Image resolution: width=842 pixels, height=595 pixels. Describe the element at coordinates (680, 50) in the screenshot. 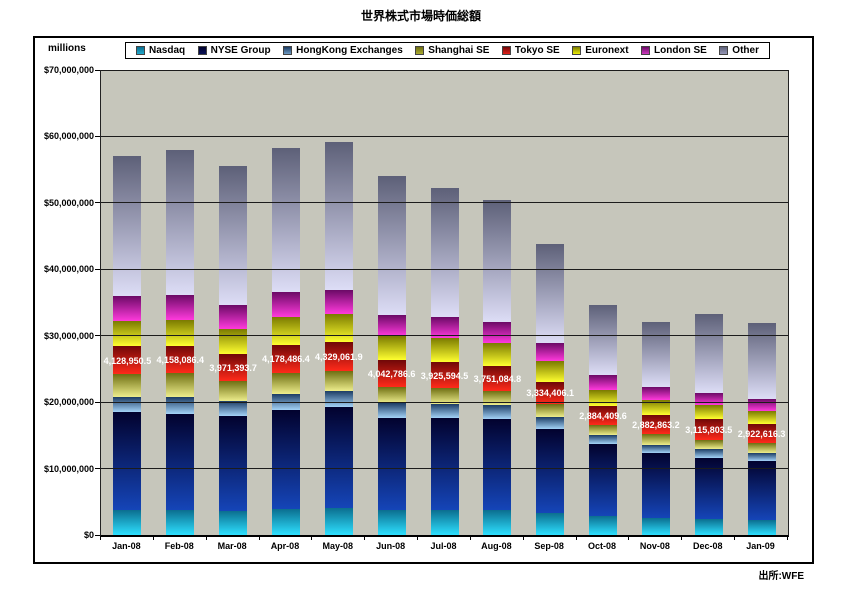

I see `legend-label: London SE` at that location.